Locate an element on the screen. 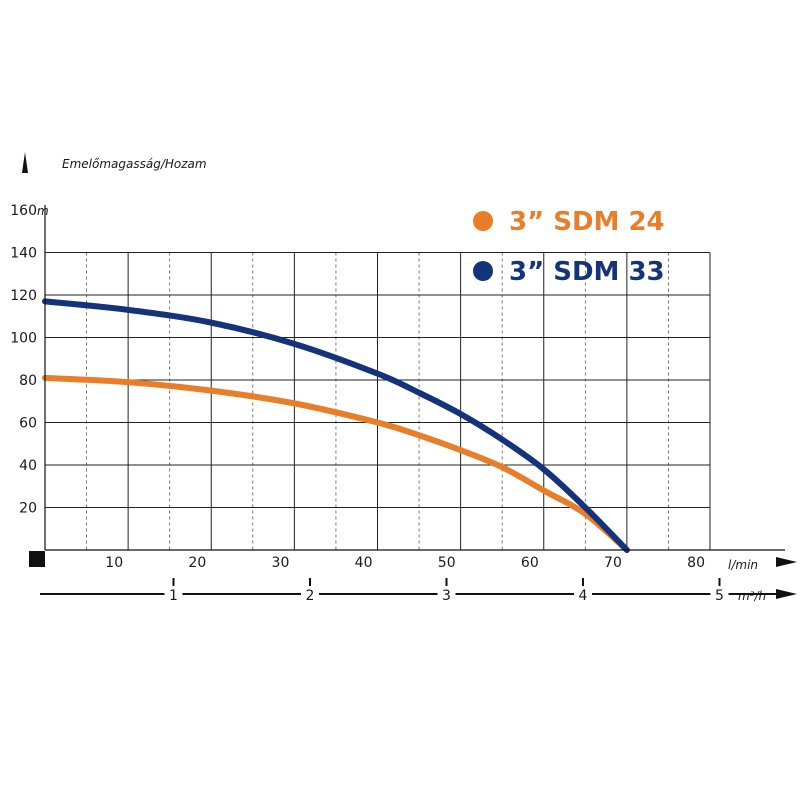  x2-tick-label: 2 is located at coordinates (310, 596).